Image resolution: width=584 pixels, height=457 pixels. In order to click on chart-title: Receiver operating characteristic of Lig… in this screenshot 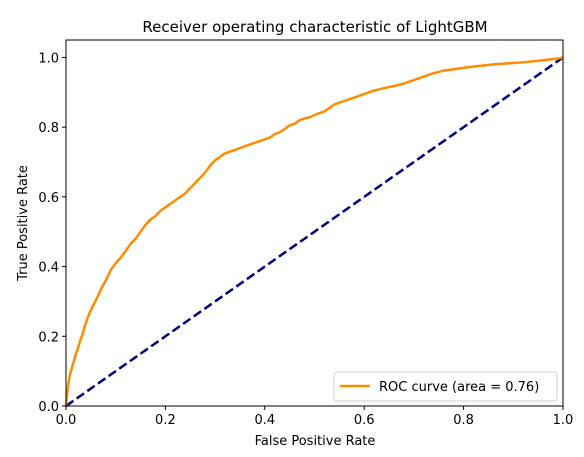, I will do `click(314, 27)`.